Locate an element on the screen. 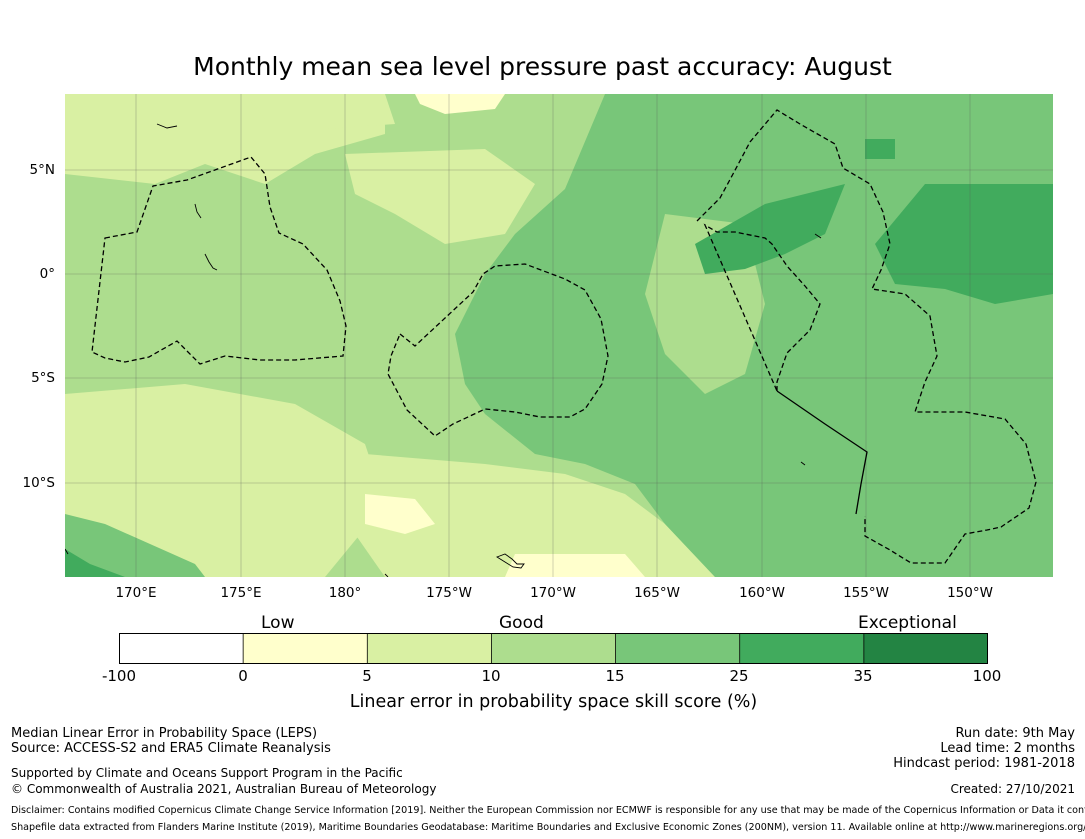 The width and height of the screenshot is (1085, 839). lat-tick-0: 0° is located at coordinates (47, 274).